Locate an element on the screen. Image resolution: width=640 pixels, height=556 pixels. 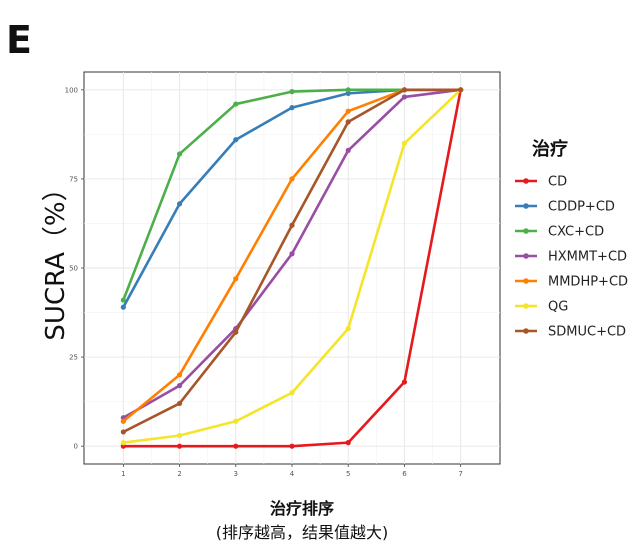
legend-item: CD is located at coordinates (541, 182).